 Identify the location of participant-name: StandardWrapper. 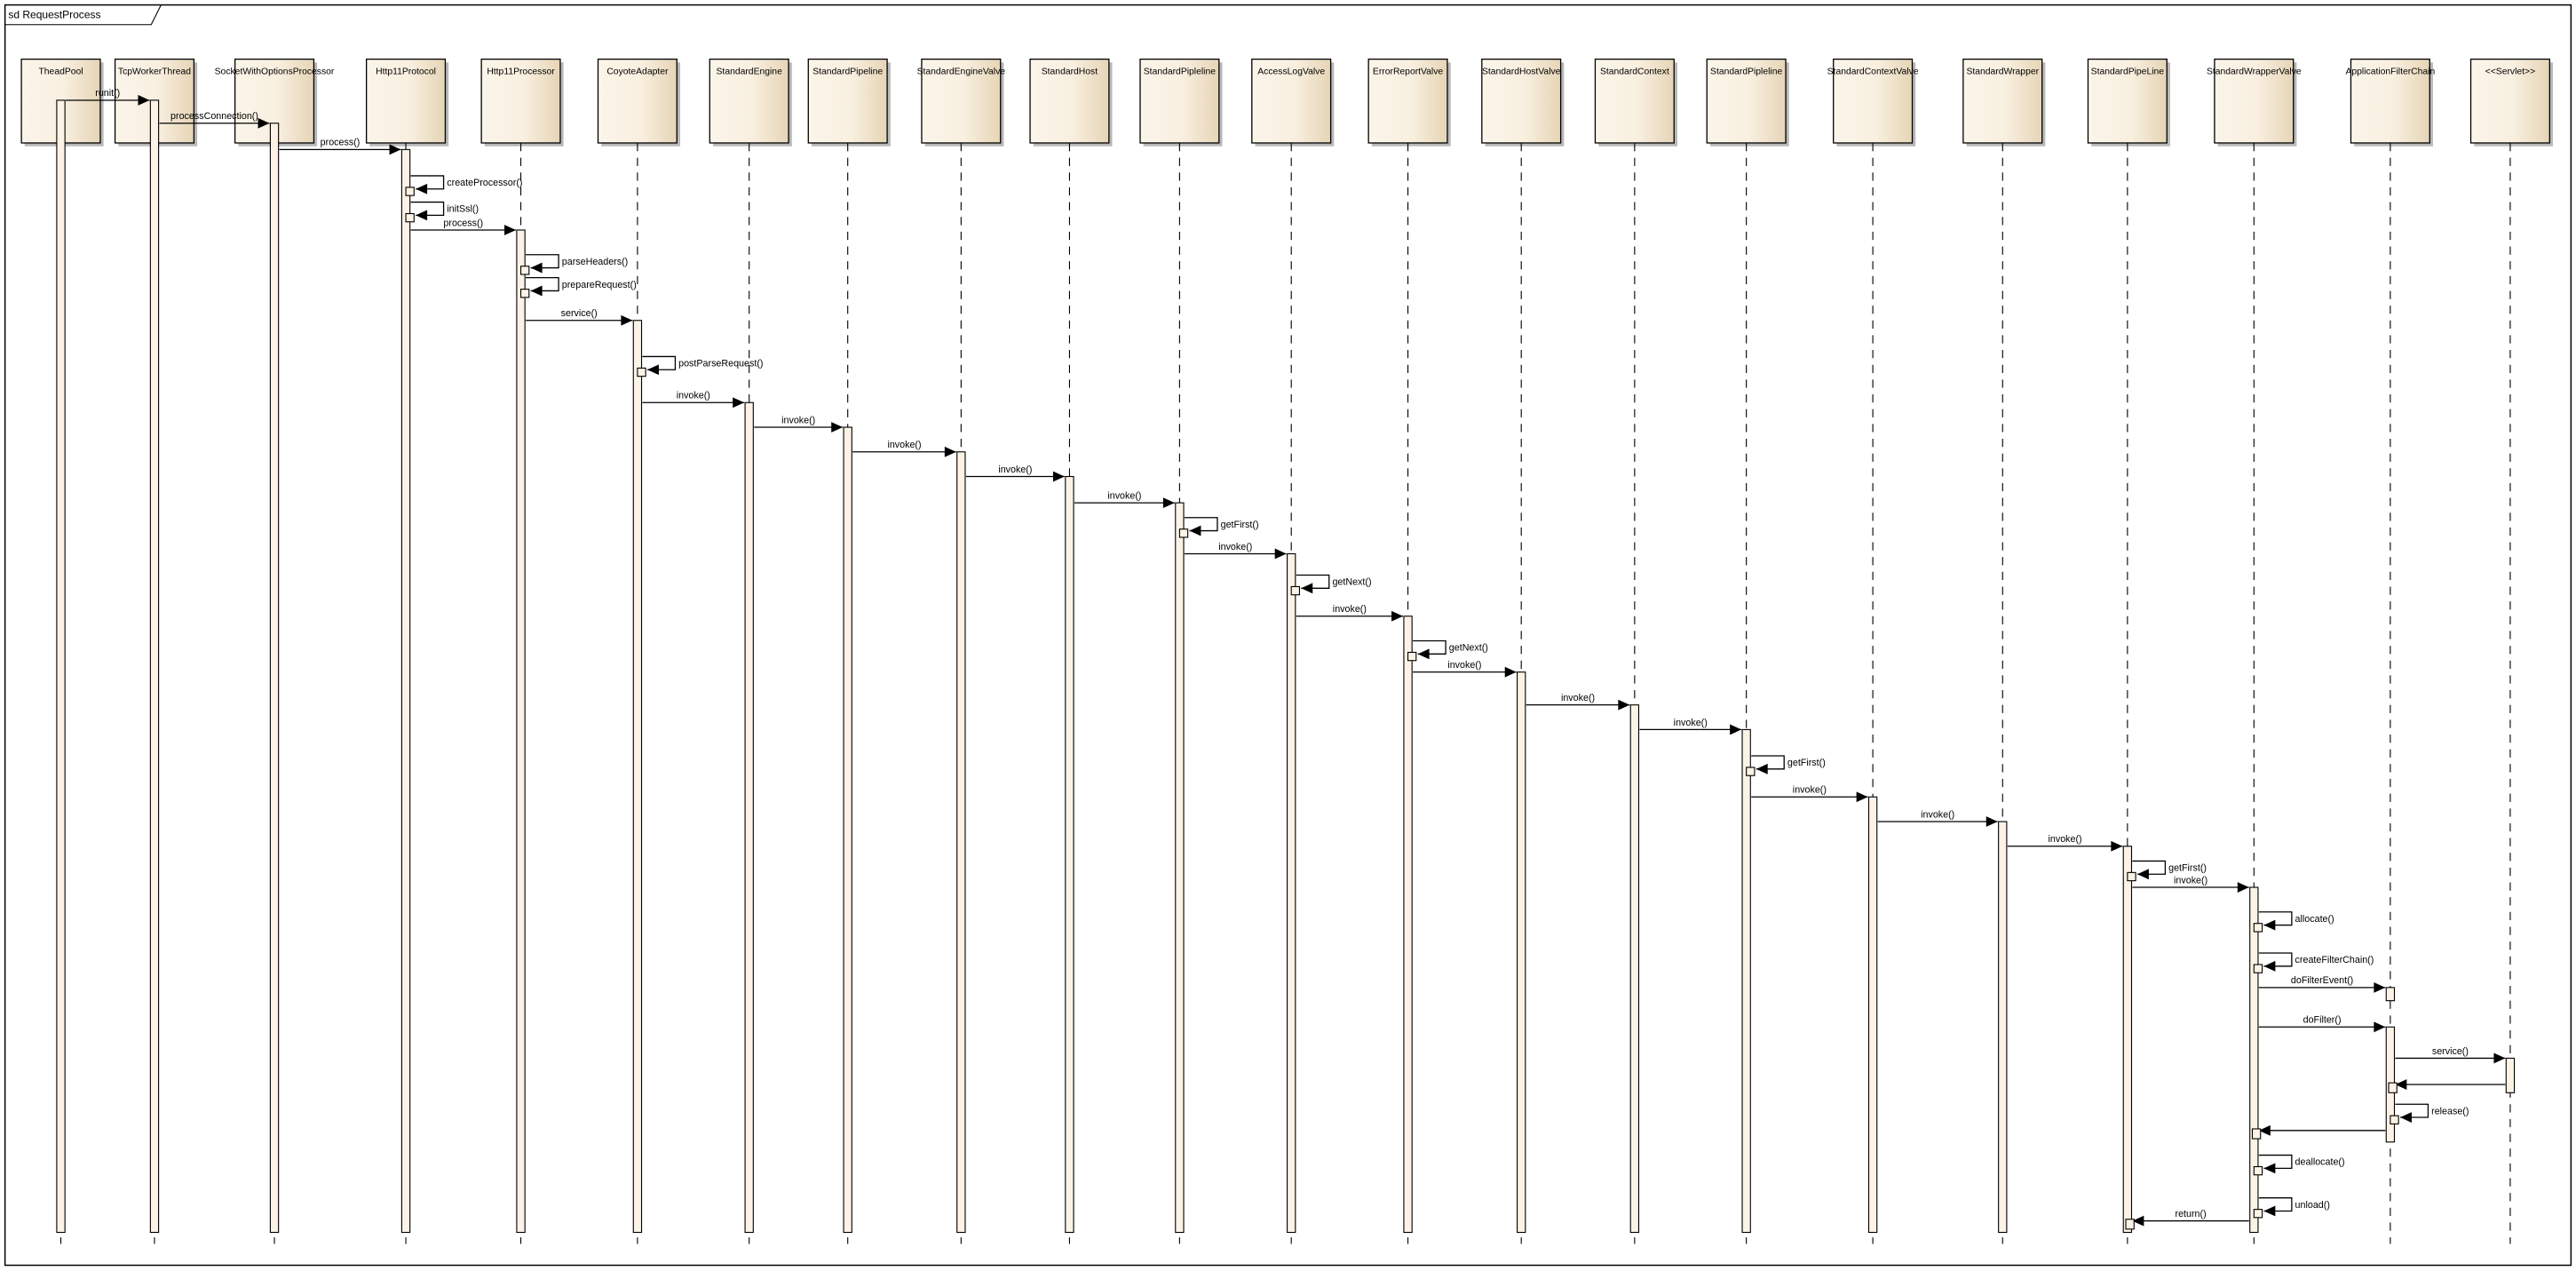
(2002, 71).